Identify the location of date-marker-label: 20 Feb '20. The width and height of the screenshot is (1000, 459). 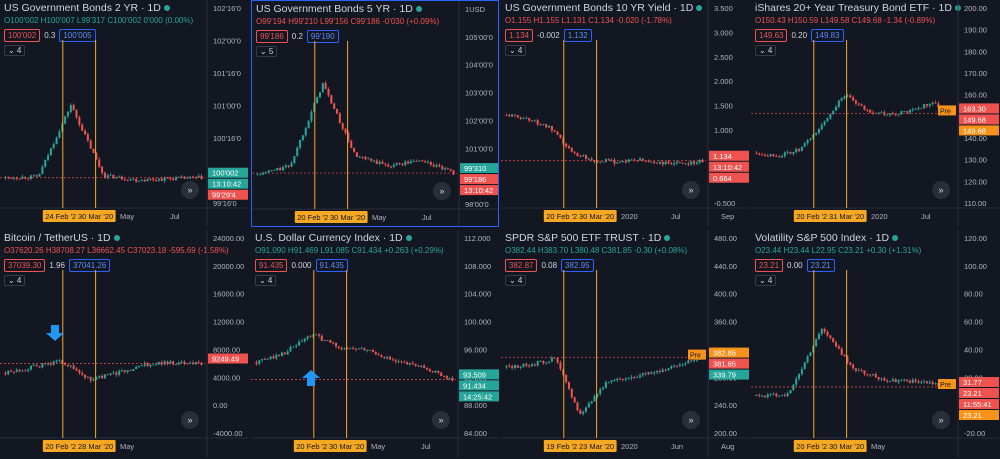
(813, 446).